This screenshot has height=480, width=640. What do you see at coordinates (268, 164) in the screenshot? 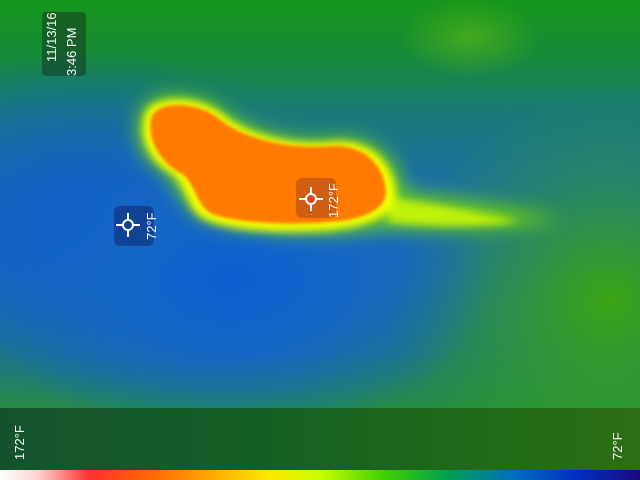
I see `heat-core` at bounding box center [268, 164].